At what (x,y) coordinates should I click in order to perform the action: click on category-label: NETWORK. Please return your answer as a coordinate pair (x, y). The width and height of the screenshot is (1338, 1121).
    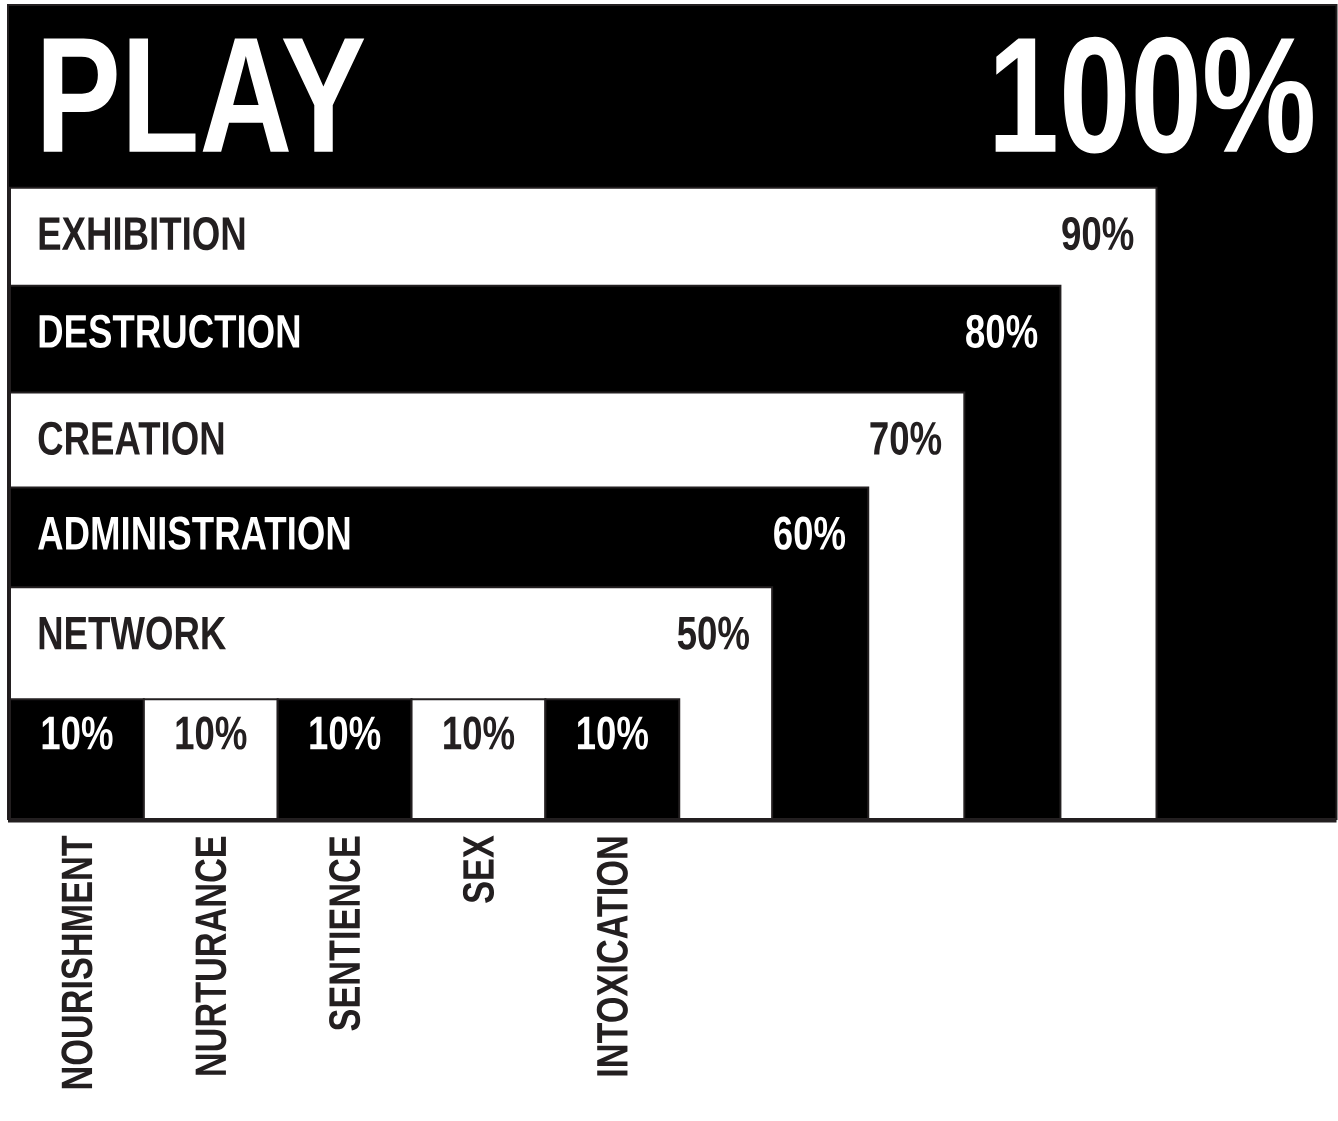
    Looking at the image, I should click on (132, 633).